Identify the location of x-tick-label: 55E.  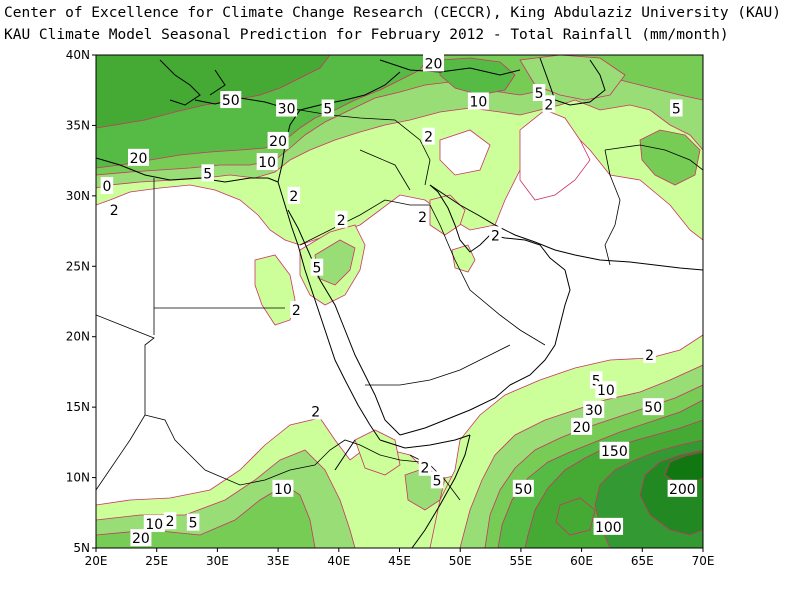
(520, 561).